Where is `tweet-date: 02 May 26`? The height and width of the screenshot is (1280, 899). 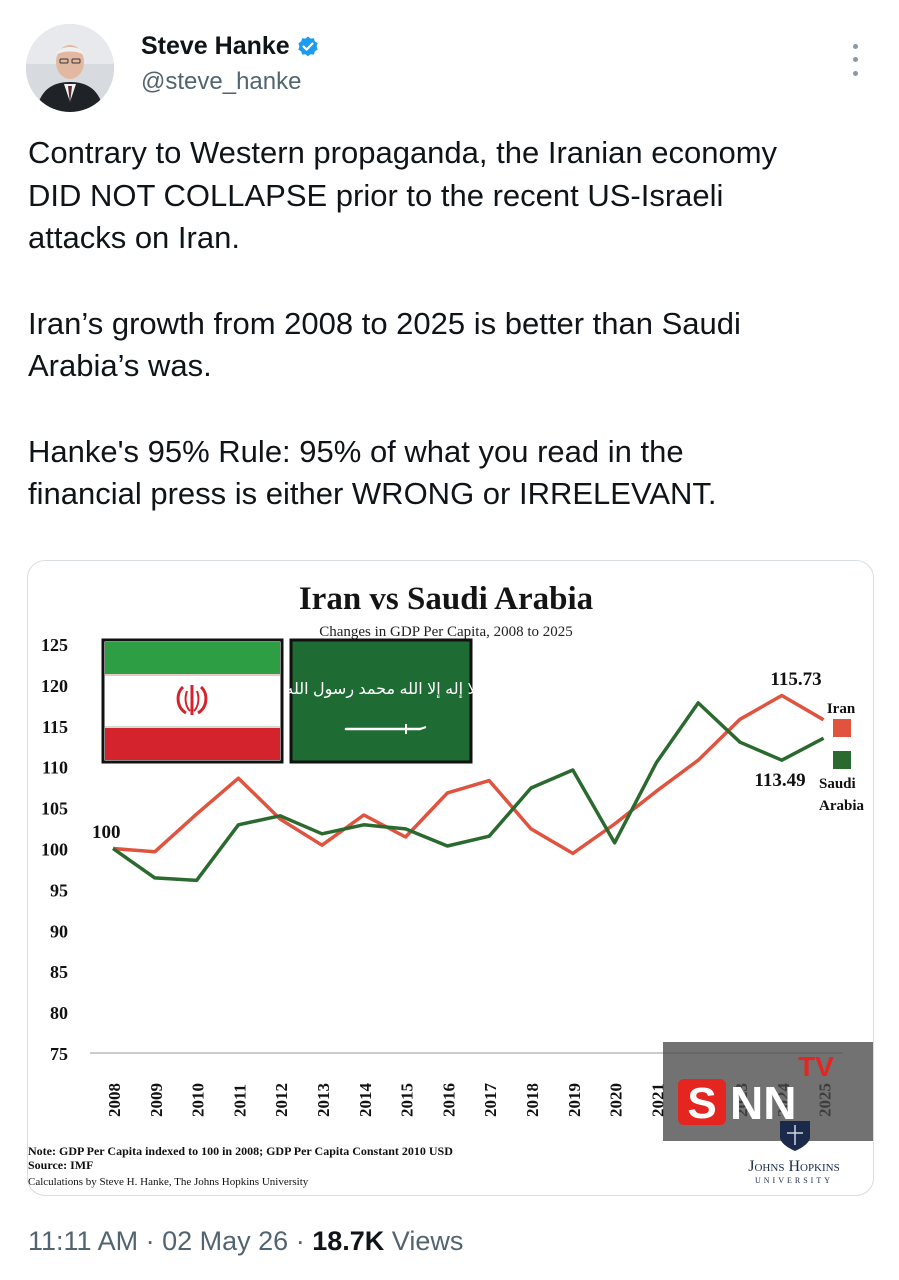
tweet-date: 02 May 26 is located at coordinates (225, 1241).